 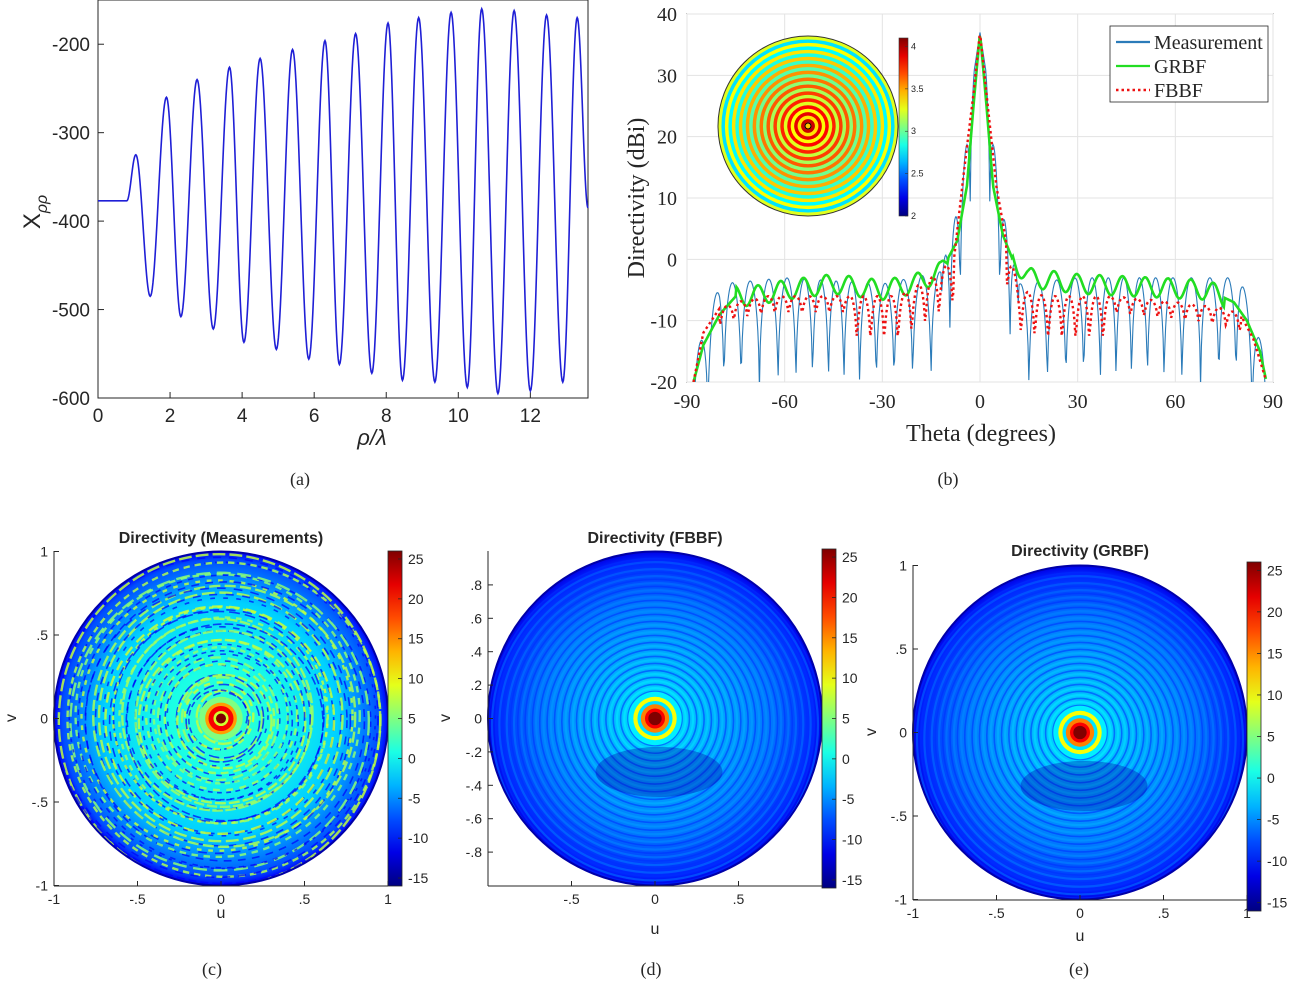 I want to click on panel-c-colorbar-label: -15, so click(x=418, y=878).